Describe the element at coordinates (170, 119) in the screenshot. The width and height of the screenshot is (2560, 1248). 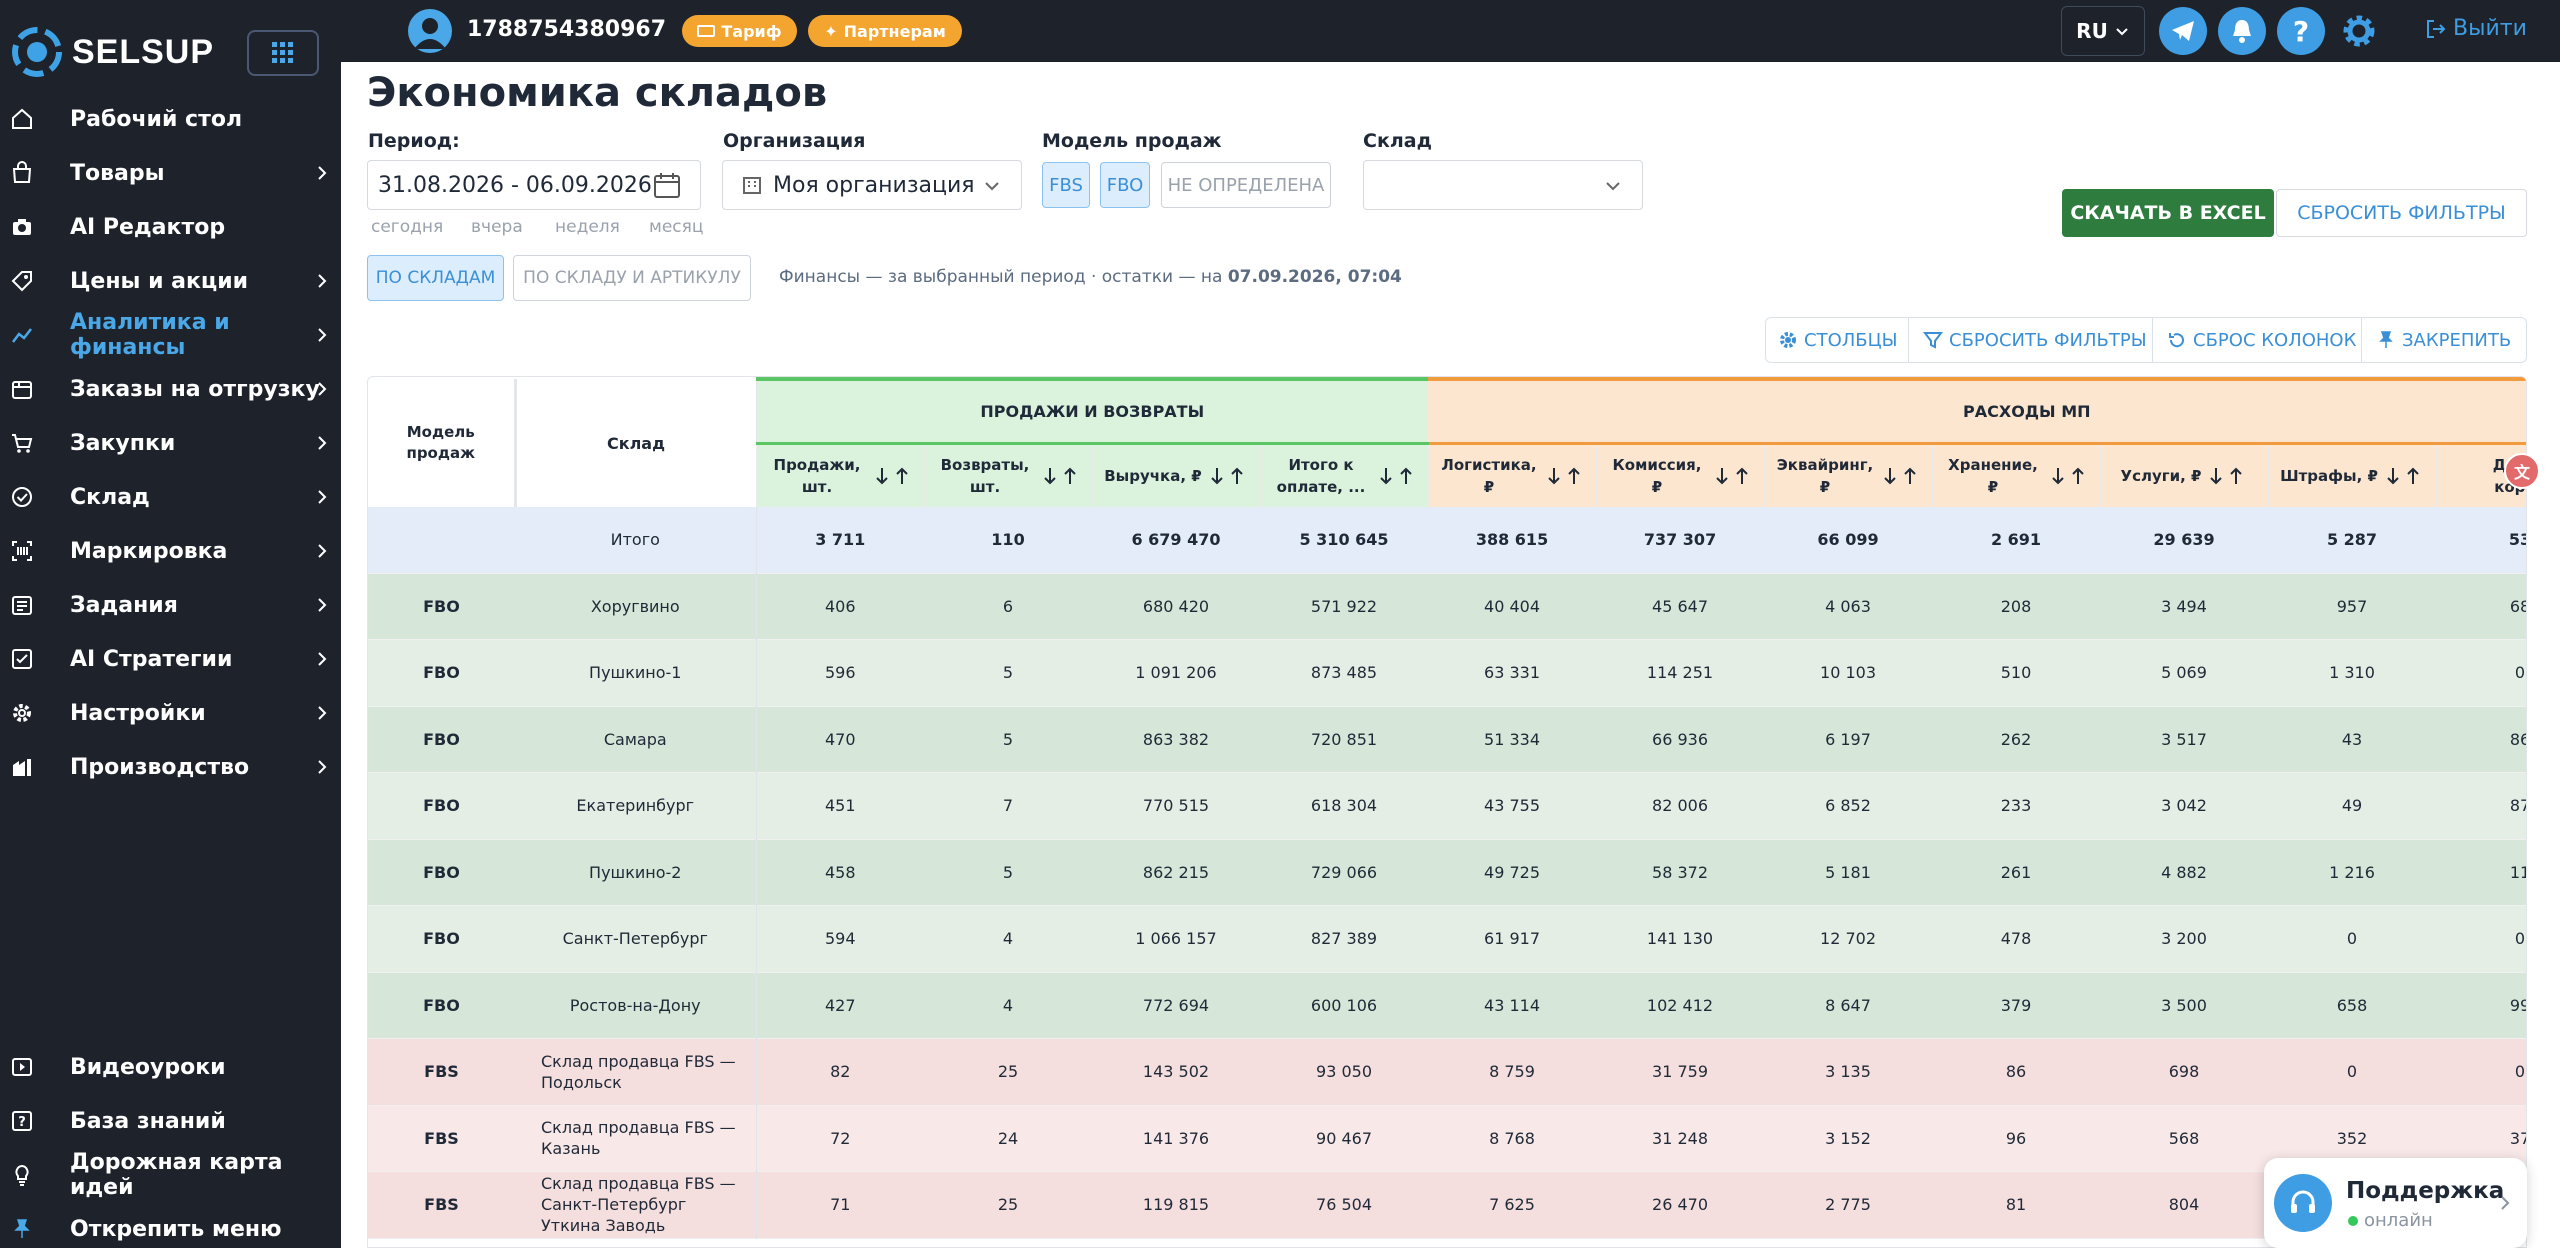
I see `sidebar-item-0: Рабочий стол` at that location.